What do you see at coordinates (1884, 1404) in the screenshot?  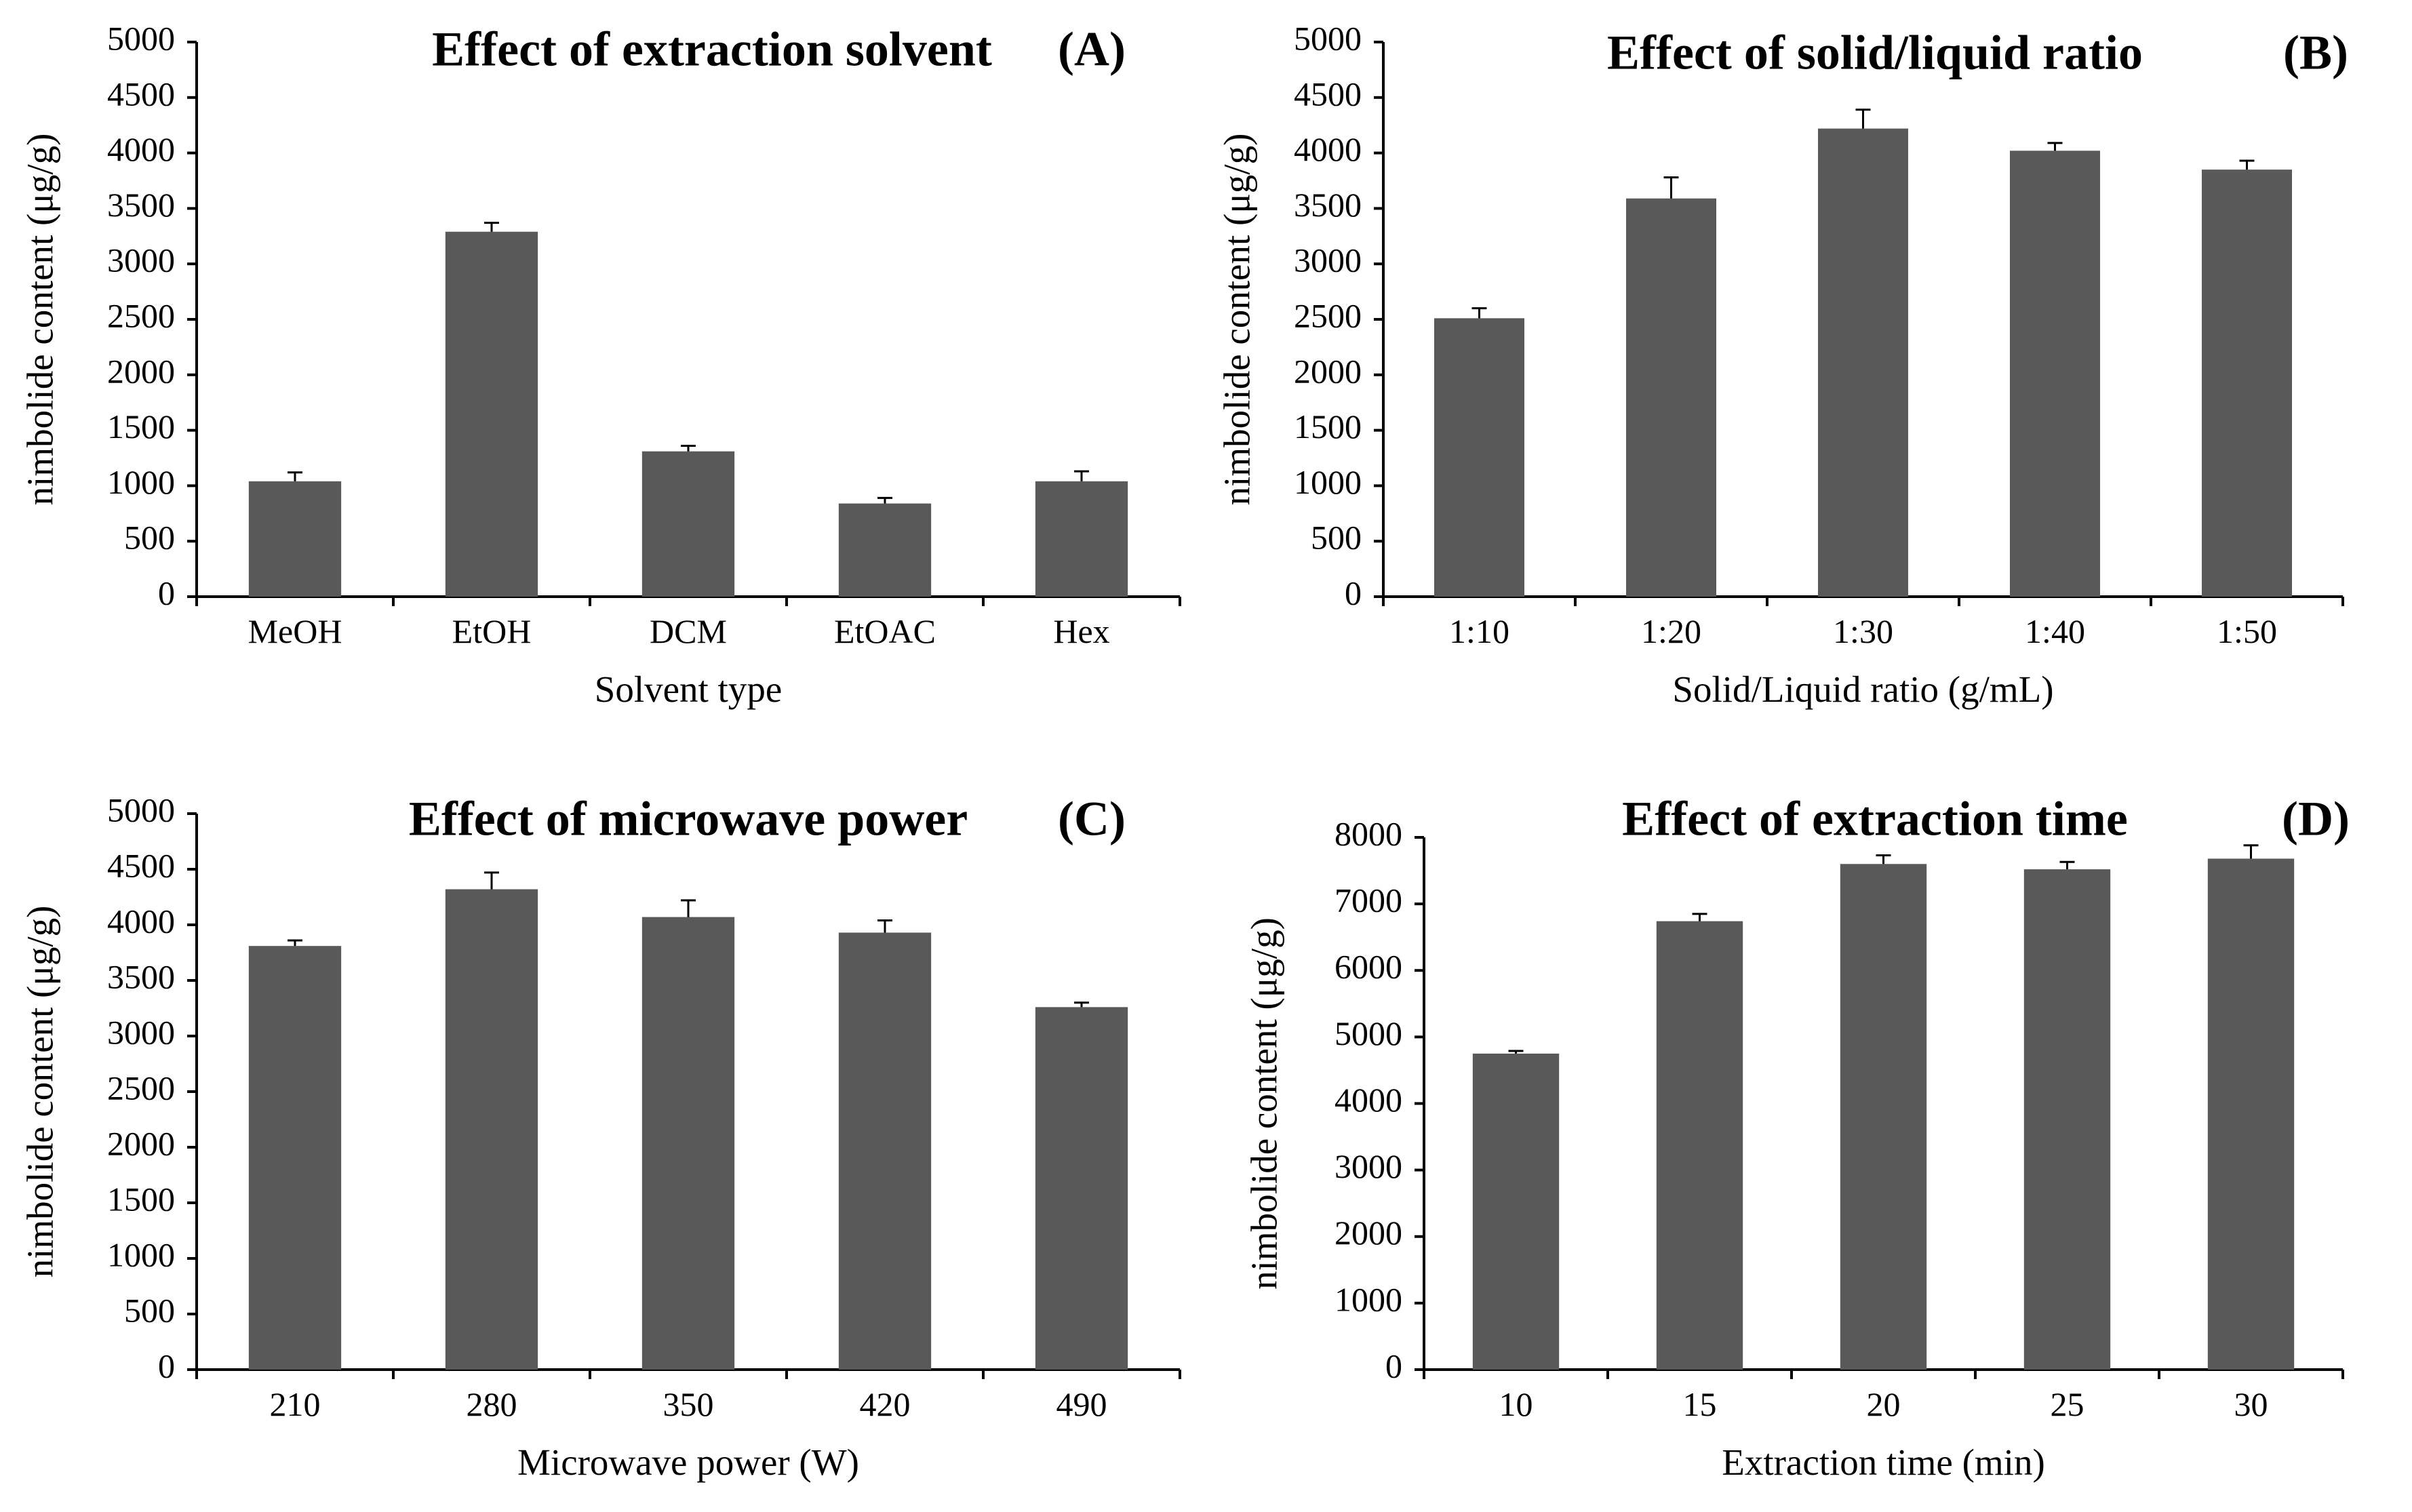 I see `x-category-label: 20` at bounding box center [1884, 1404].